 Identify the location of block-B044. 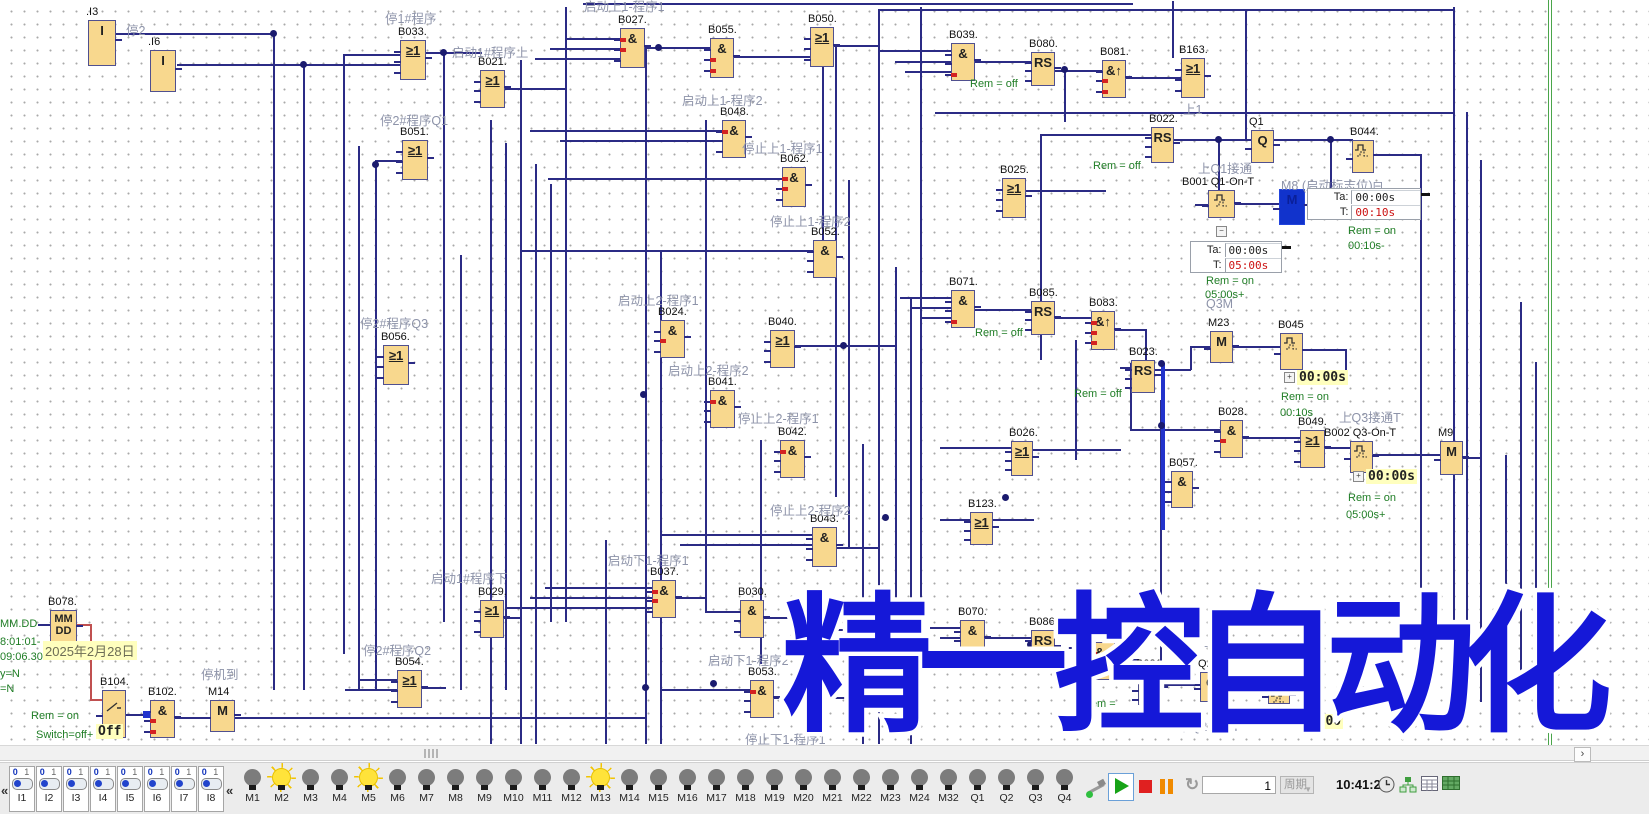
(1363, 156).